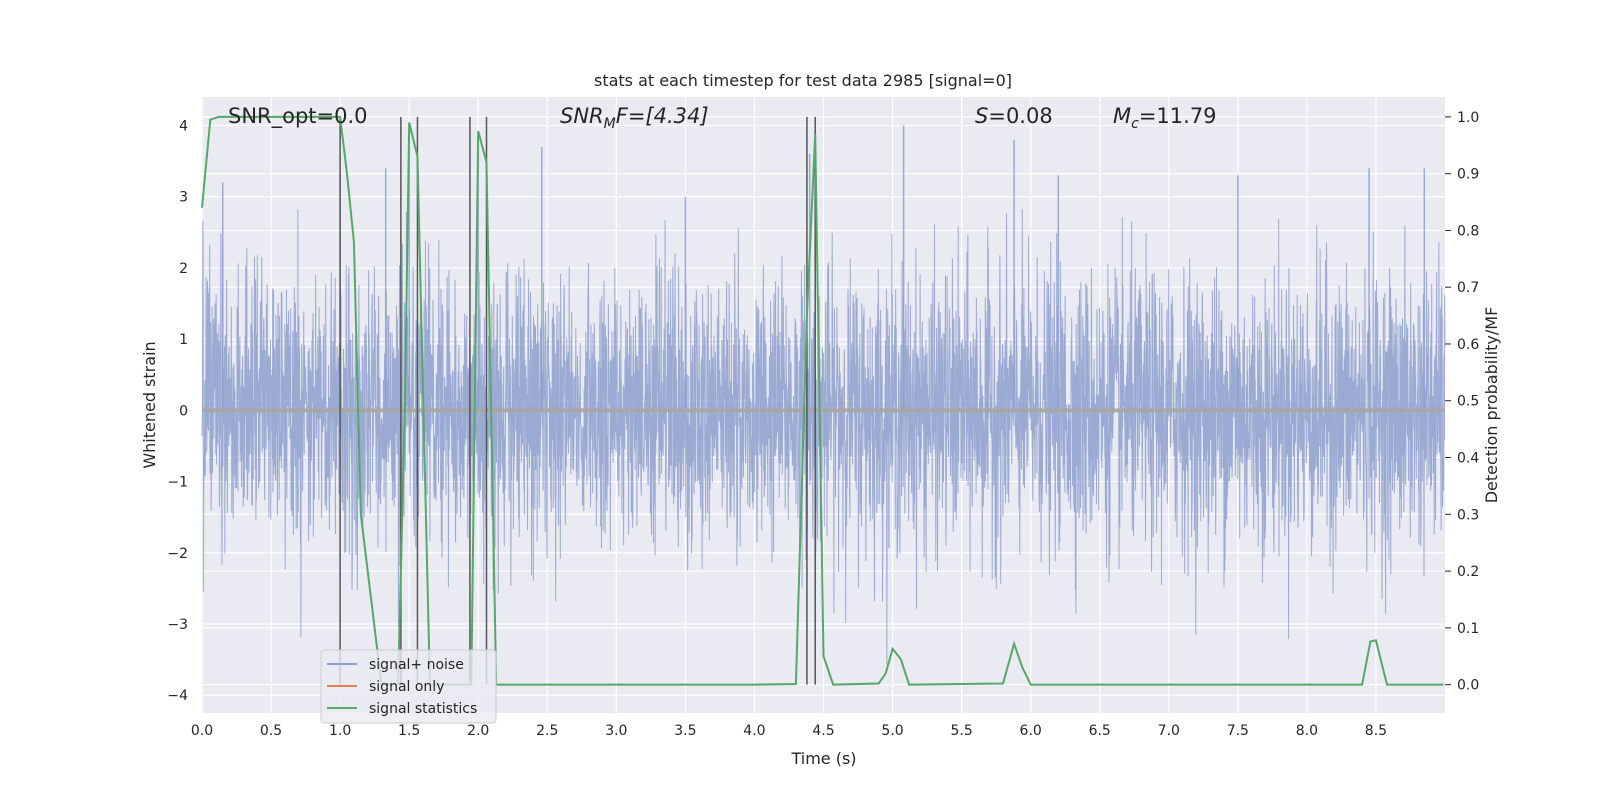  Describe the element at coordinates (892, 731) in the screenshot. I see `x-tick-label: 5.0` at that location.